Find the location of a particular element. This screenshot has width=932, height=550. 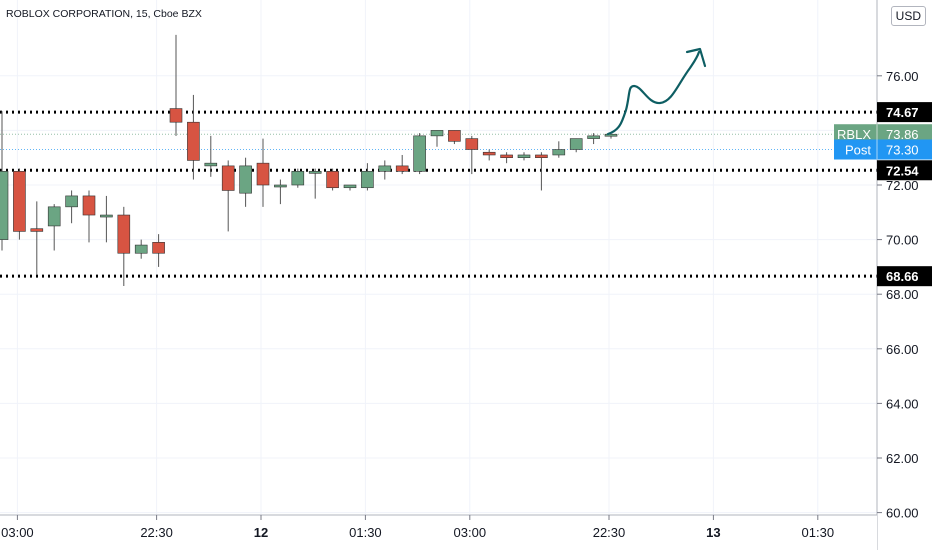

price-tag-name: RBLX is located at coordinates (854, 134).